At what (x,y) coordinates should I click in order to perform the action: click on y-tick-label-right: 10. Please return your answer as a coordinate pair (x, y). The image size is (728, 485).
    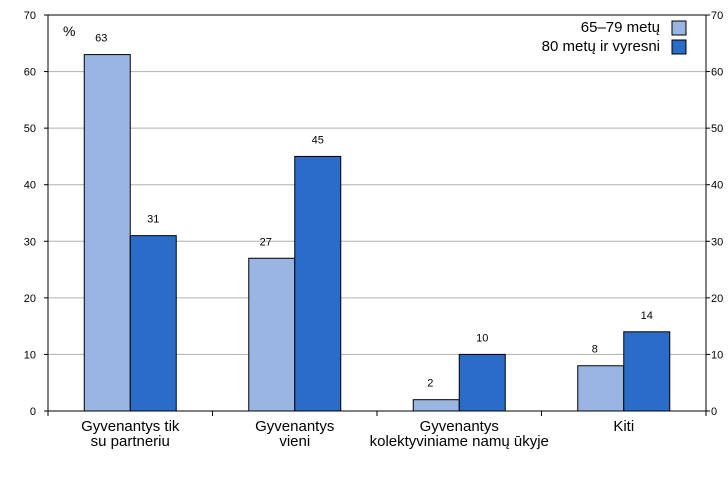
    Looking at the image, I should click on (717, 355).